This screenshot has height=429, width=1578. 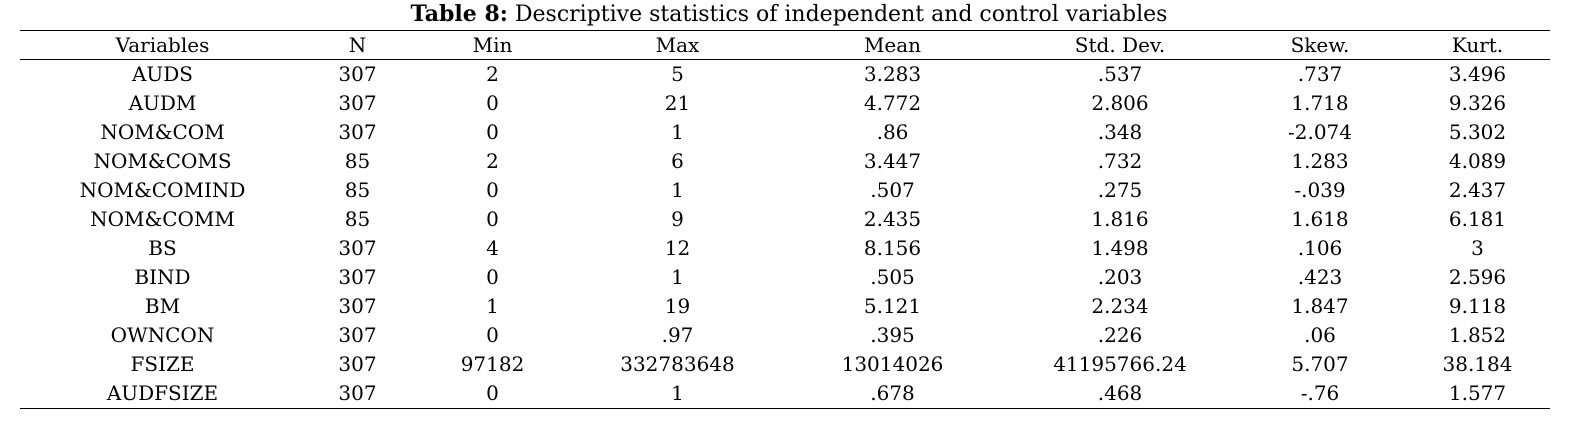 I want to click on table-row: BIND 307 0 1 .505 .203 .423 2.596, so click(x=785, y=277).